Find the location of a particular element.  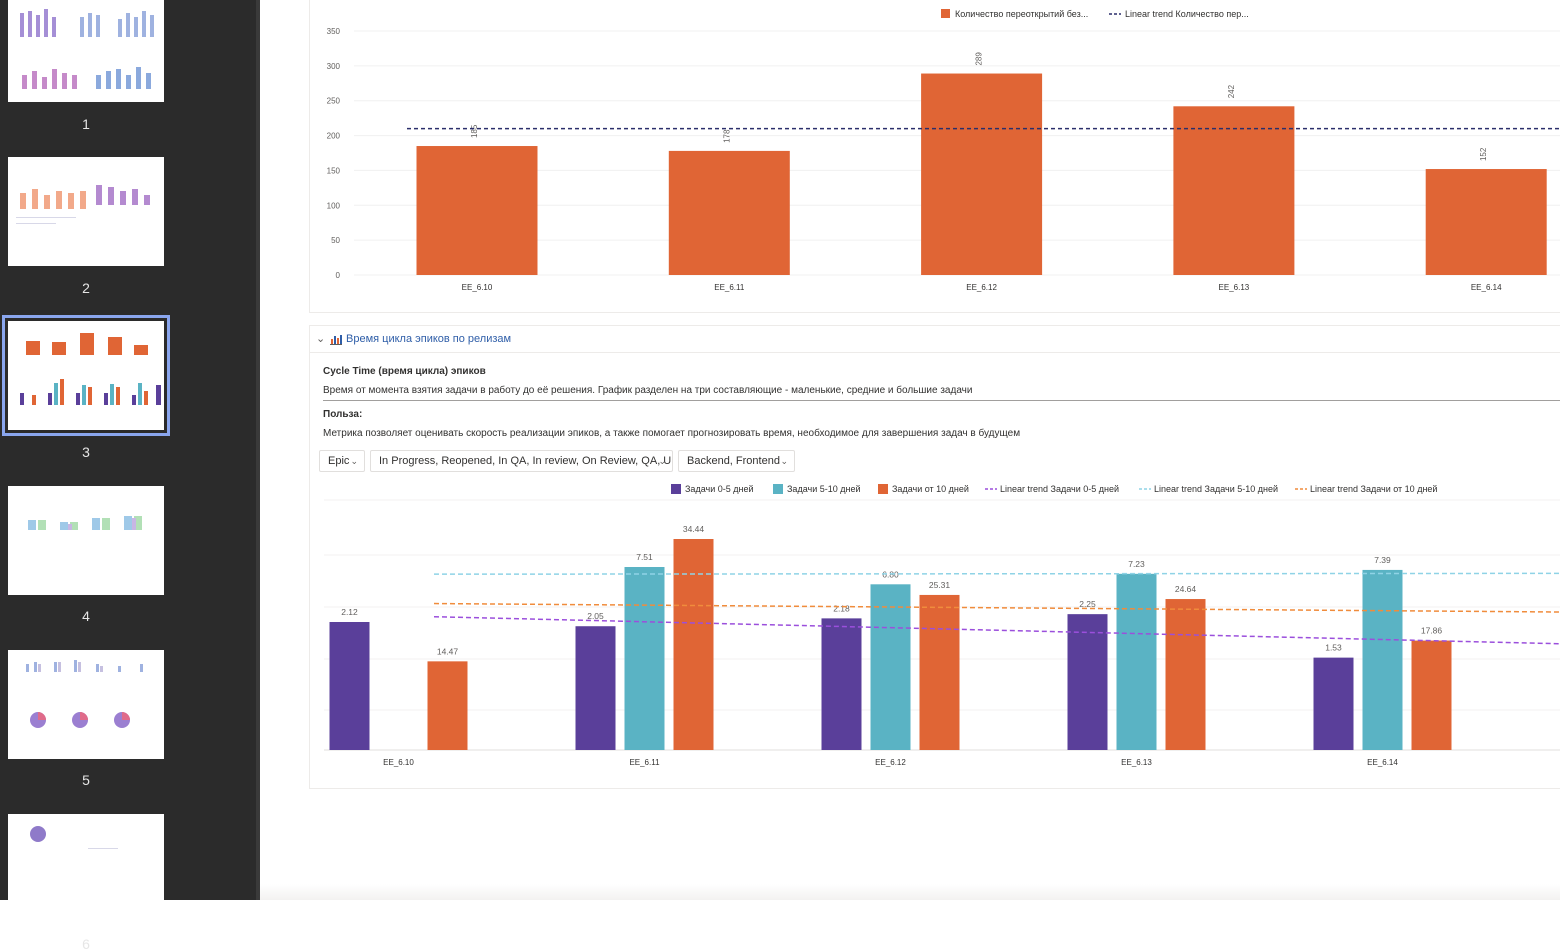

x-tick-label: EE_6.11 is located at coordinates (644, 762).